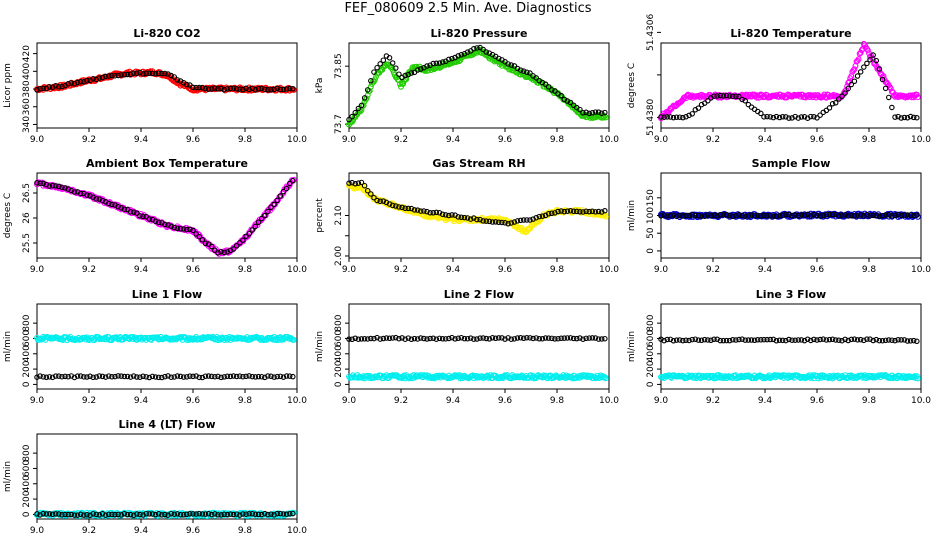 This screenshot has height=540, width=936. Describe the element at coordinates (167, 294) in the screenshot. I see `plot-title: Line 1 Flow` at that location.